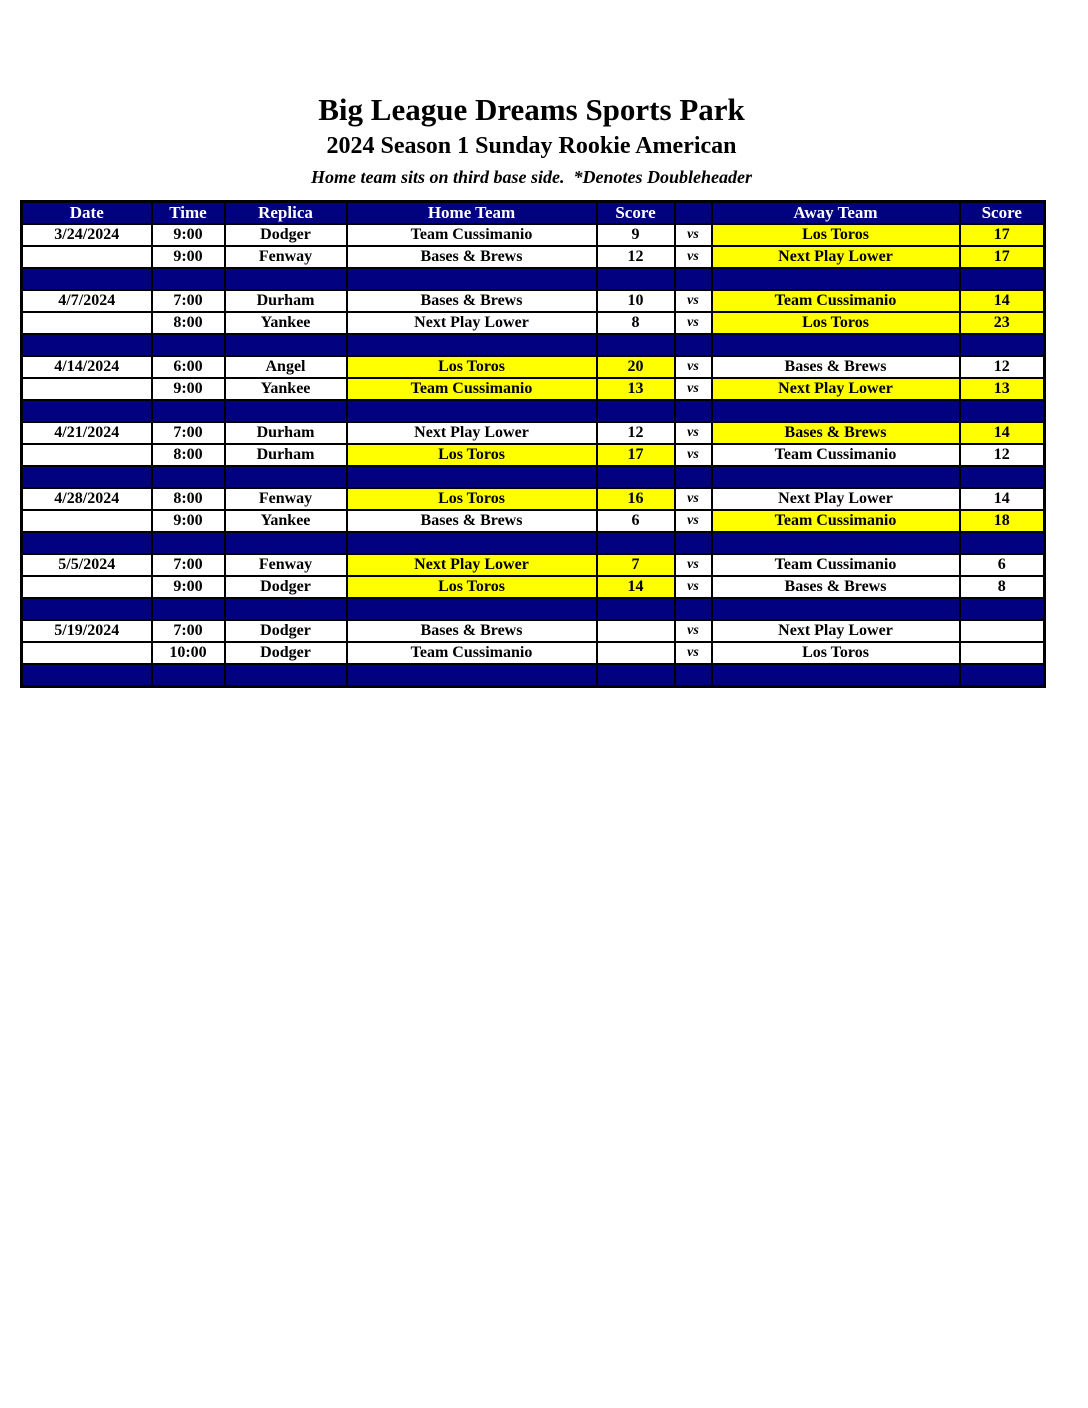 This screenshot has height=1408, width=1088. What do you see at coordinates (1002, 565) in the screenshot?
I see `away-score-cell: 6` at bounding box center [1002, 565].